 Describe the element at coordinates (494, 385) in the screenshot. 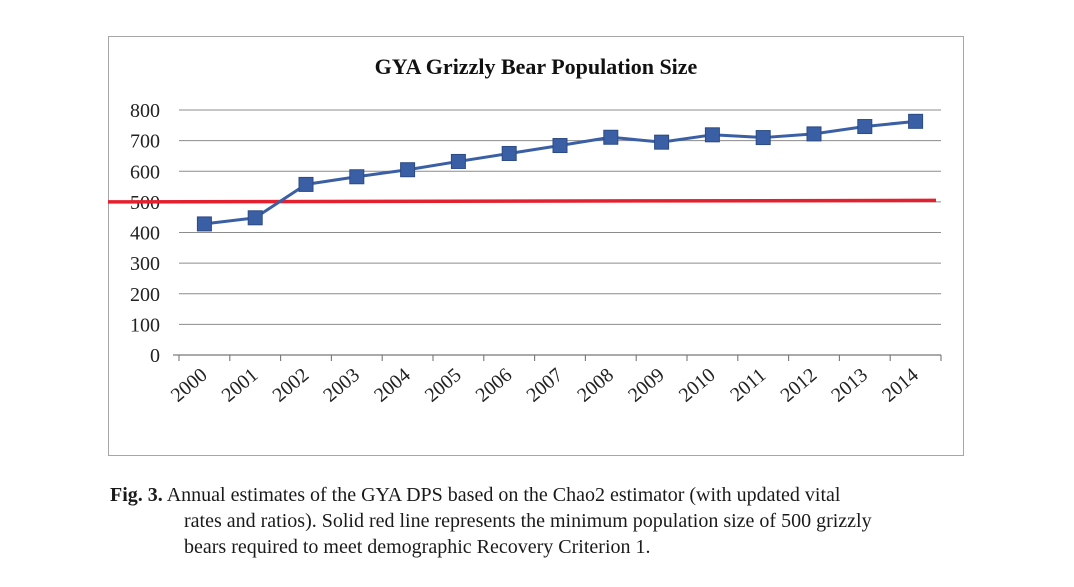

I see `x-tick-label-2006: 2006` at that location.